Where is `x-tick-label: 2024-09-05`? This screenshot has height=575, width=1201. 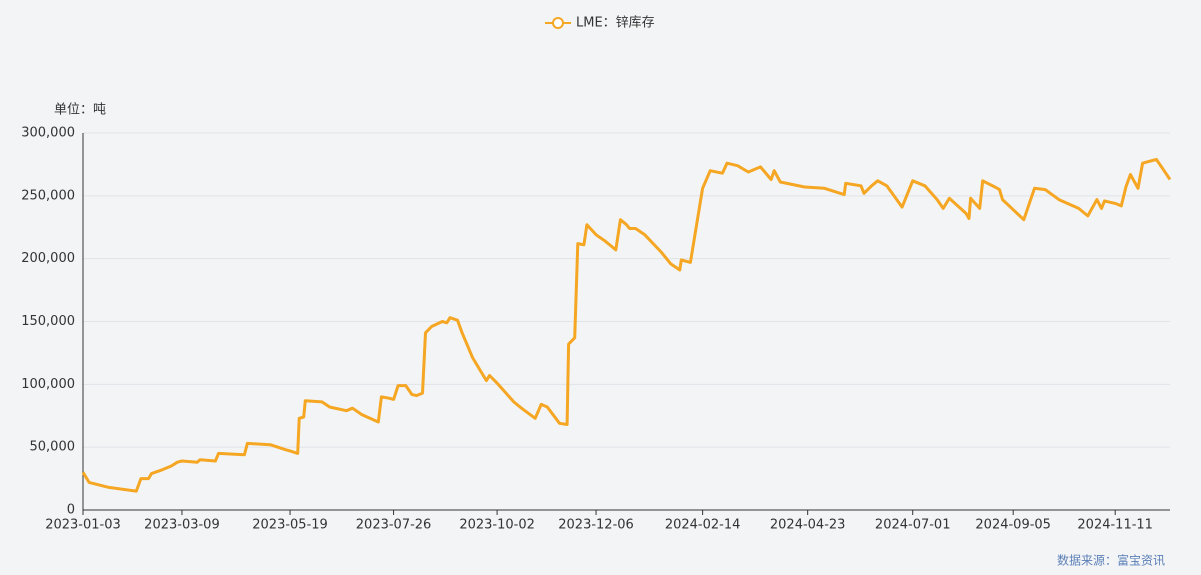 x-tick-label: 2024-09-05 is located at coordinates (1013, 525).